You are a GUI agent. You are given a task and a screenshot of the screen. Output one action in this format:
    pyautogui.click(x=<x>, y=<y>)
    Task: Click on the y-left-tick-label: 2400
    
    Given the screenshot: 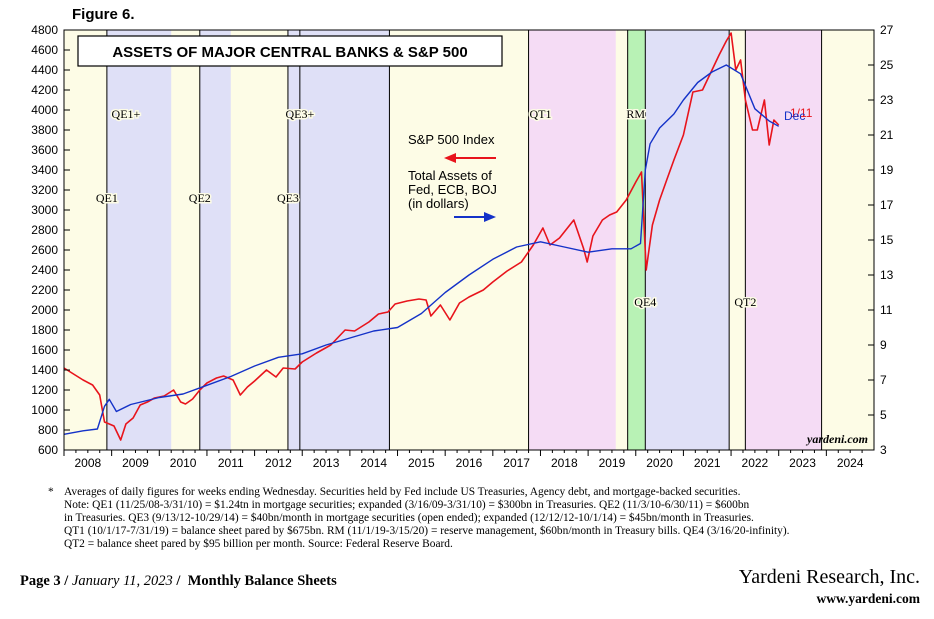 What is the action you would take?
    pyautogui.click(x=44, y=270)
    